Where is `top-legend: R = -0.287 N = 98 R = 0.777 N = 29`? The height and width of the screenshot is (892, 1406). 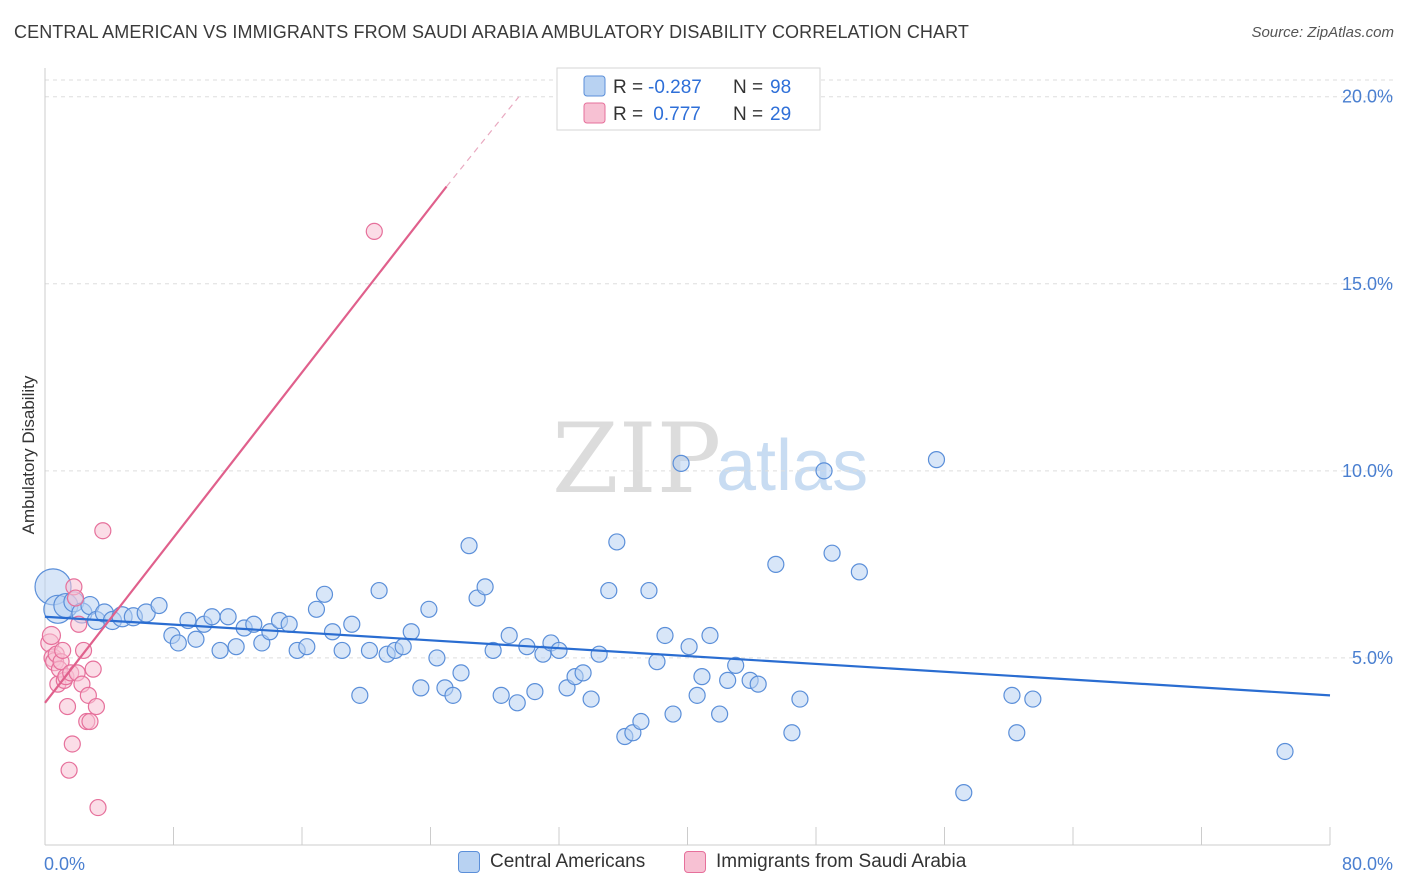 top-legend: R = -0.287 N = 98 R = 0.777 N = 29 is located at coordinates (688, 99).